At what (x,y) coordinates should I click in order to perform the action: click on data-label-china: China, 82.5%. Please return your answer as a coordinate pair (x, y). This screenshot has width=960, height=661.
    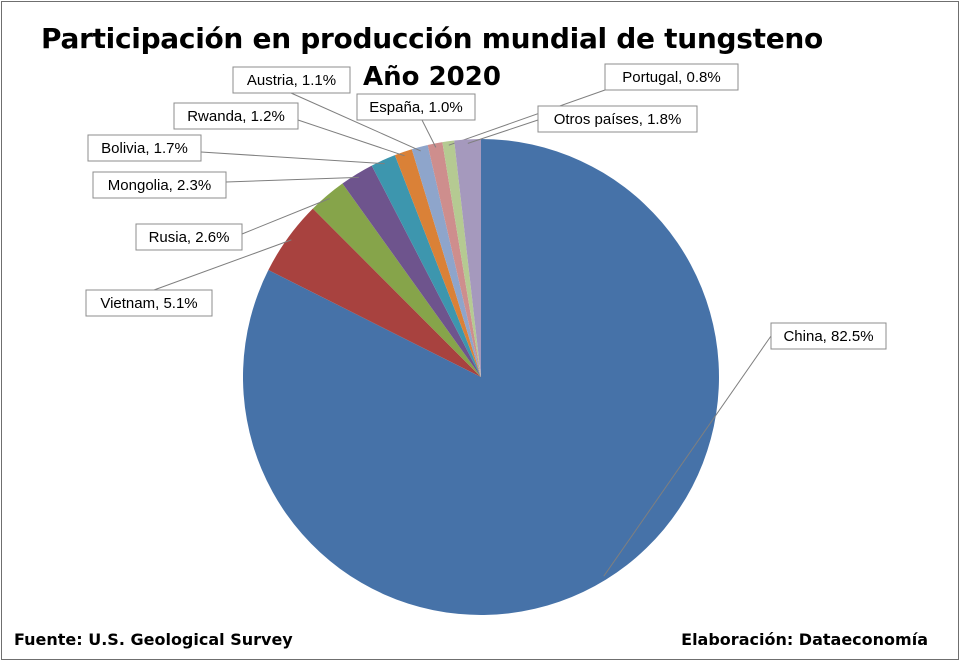
    Looking at the image, I should click on (828, 336).